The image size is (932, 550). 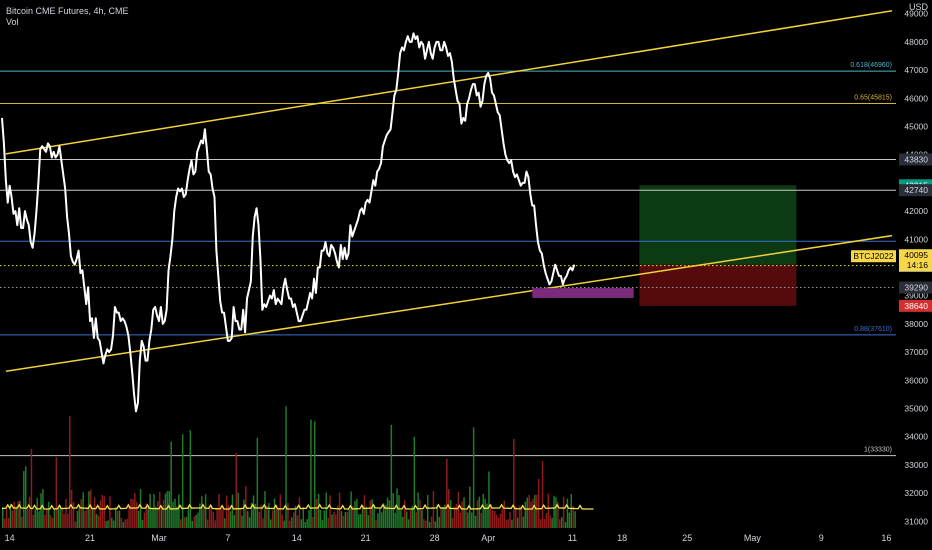 I want to click on symbol-tag-label: BTCJ2022, so click(x=873, y=256).